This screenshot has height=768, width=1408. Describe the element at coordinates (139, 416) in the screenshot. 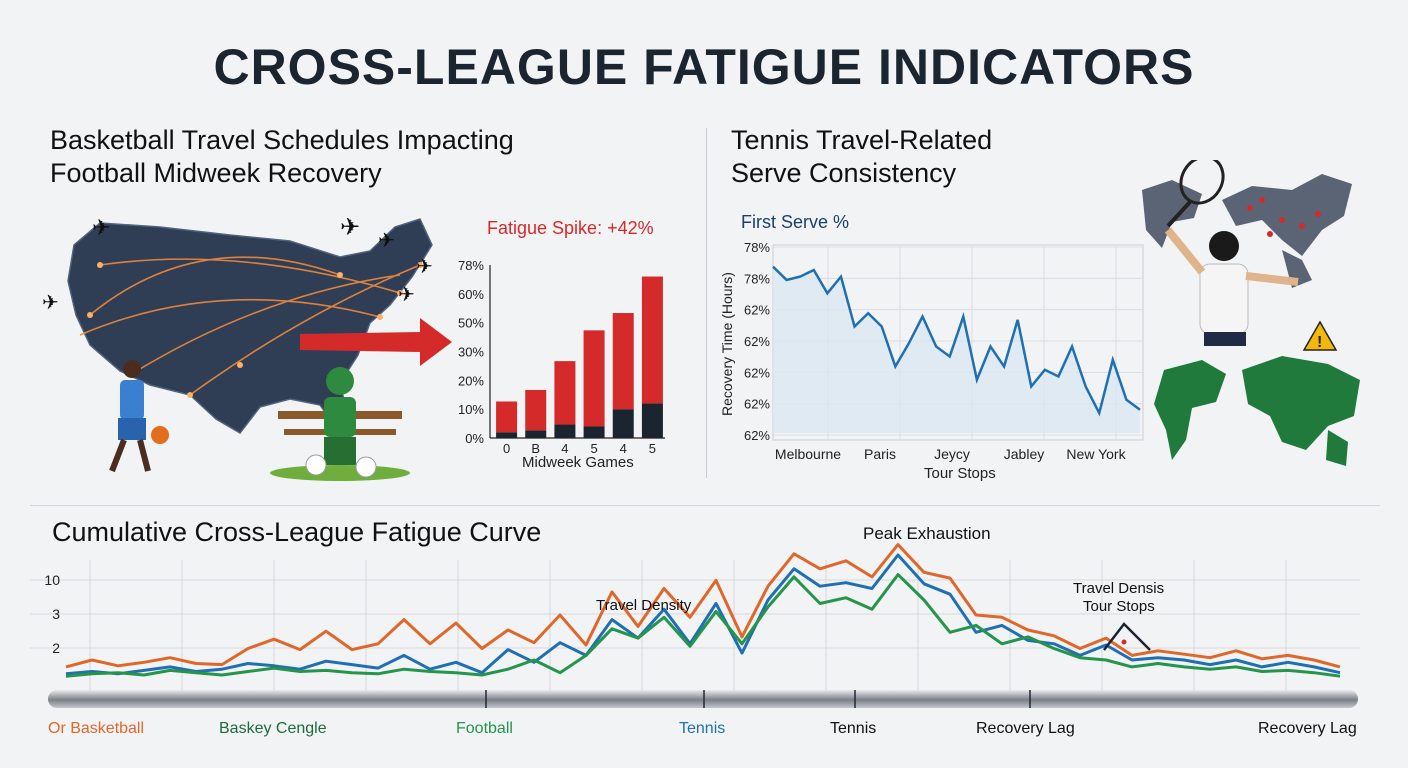

I see `basketball-player-icon` at that location.